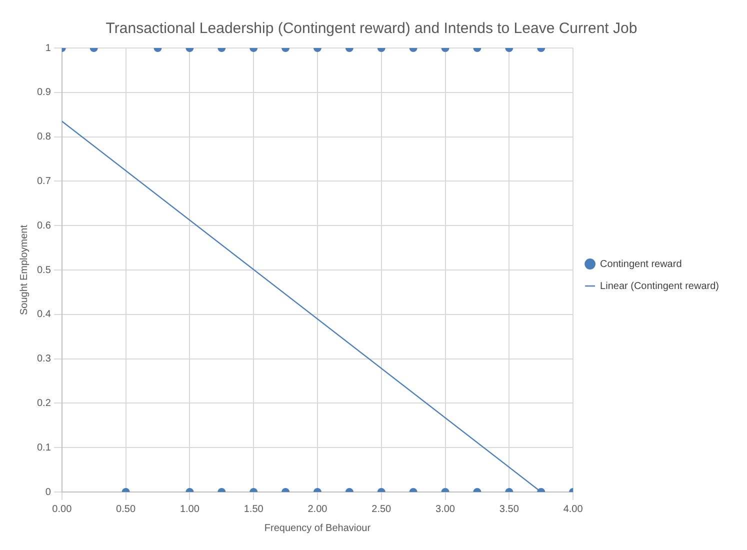 This screenshot has height=550, width=747. I want to click on y-tick-label: 0.2, so click(44, 403).